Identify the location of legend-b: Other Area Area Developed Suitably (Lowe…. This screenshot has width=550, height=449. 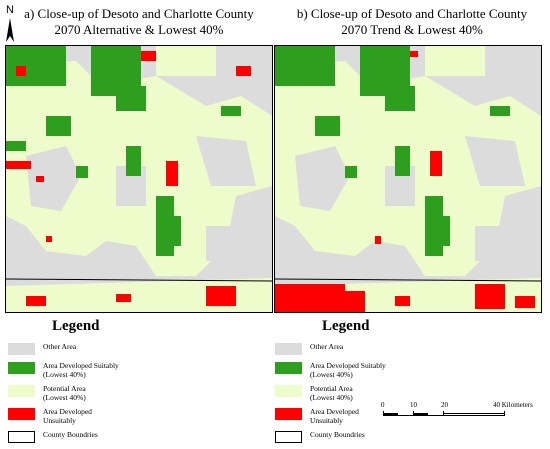
(380, 395).